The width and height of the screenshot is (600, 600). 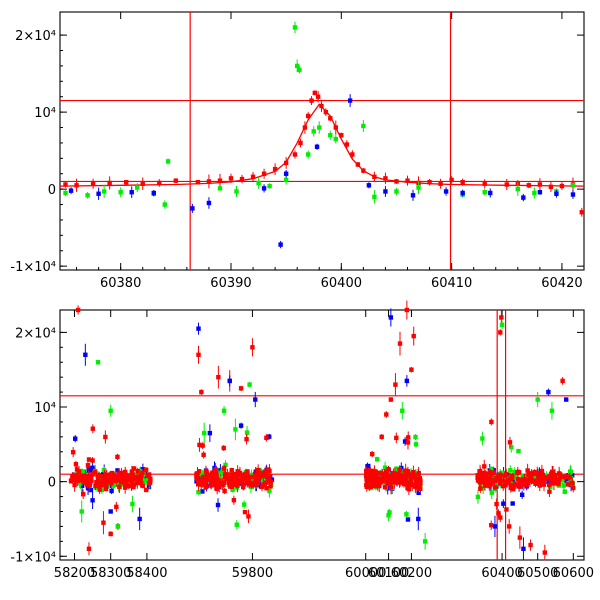 What do you see at coordinates (230, 283) in the screenshot?
I see `top-xtick-label: 60390` at bounding box center [230, 283].